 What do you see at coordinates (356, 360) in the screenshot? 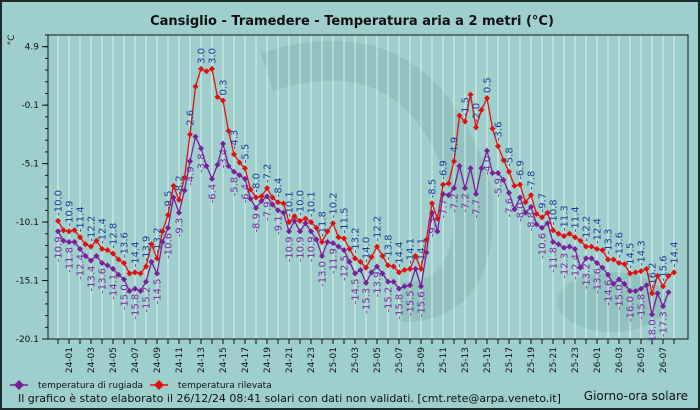
I see `x-tick-label: 25-03` at bounding box center [356, 360].